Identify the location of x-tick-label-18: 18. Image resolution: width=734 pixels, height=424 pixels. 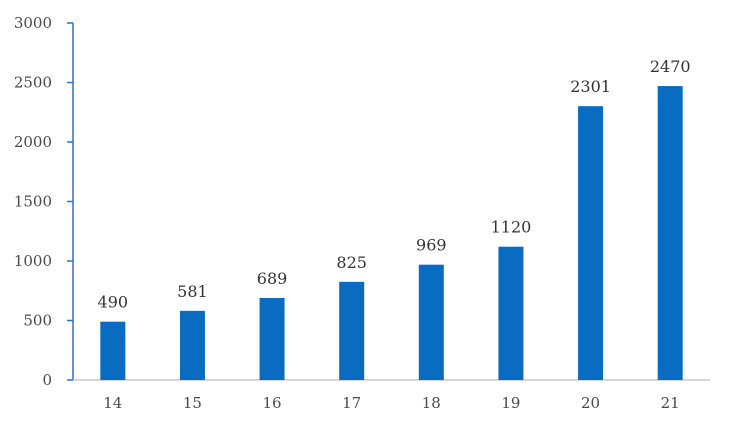
(431, 403).